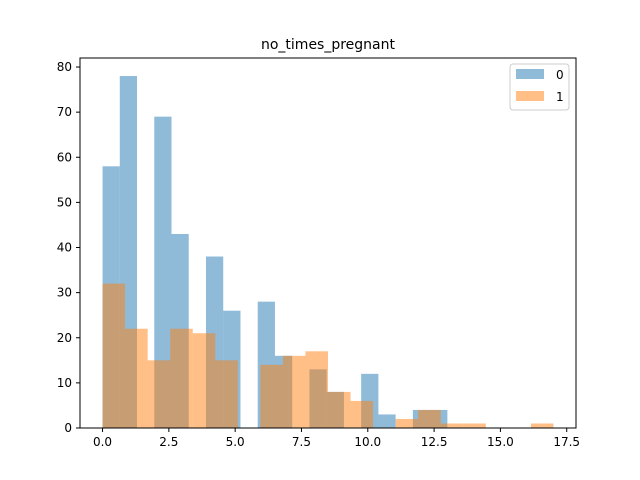 The image size is (640, 480). Describe the element at coordinates (102, 442) in the screenshot. I see `x-tick-label: 0.0` at that location.